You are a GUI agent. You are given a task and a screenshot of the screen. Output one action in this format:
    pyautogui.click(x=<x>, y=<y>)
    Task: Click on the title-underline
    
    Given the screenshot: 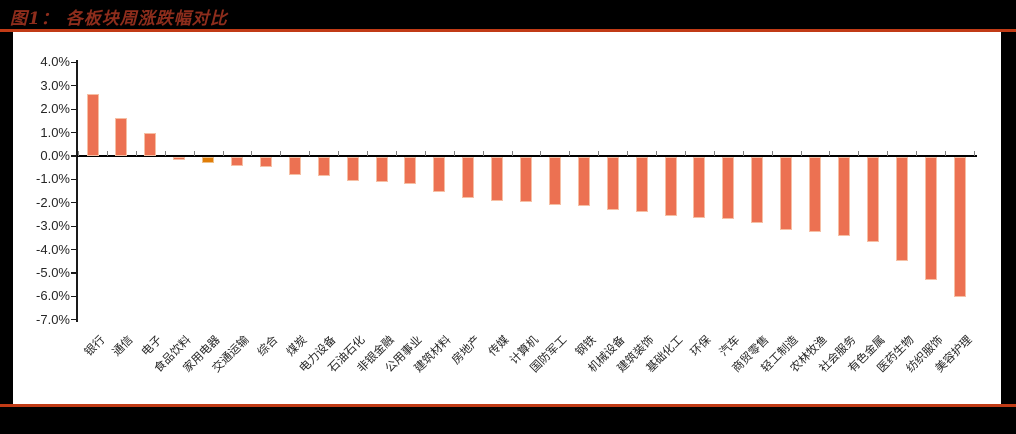 What is the action you would take?
    pyautogui.click(x=508, y=30)
    